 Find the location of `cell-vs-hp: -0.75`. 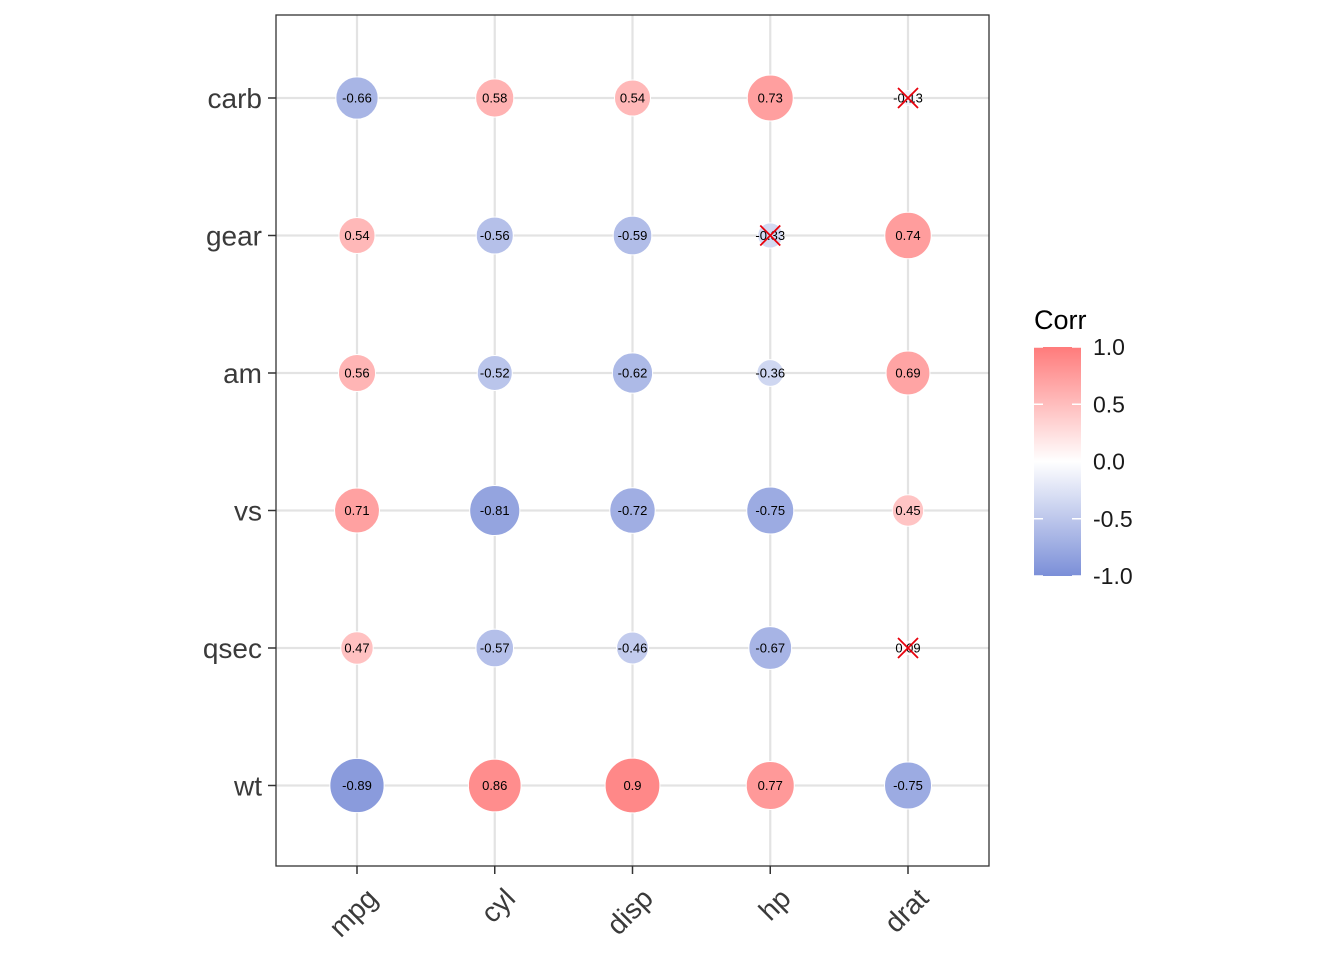

cell-vs-hp: -0.75 is located at coordinates (770, 510).